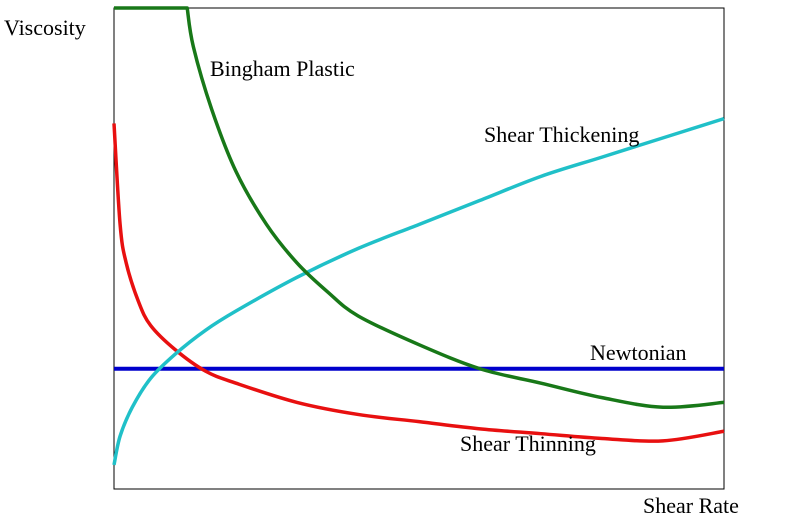  Describe the element at coordinates (638, 352) in the screenshot. I see `series-label-newtonian: Newtonian` at that location.